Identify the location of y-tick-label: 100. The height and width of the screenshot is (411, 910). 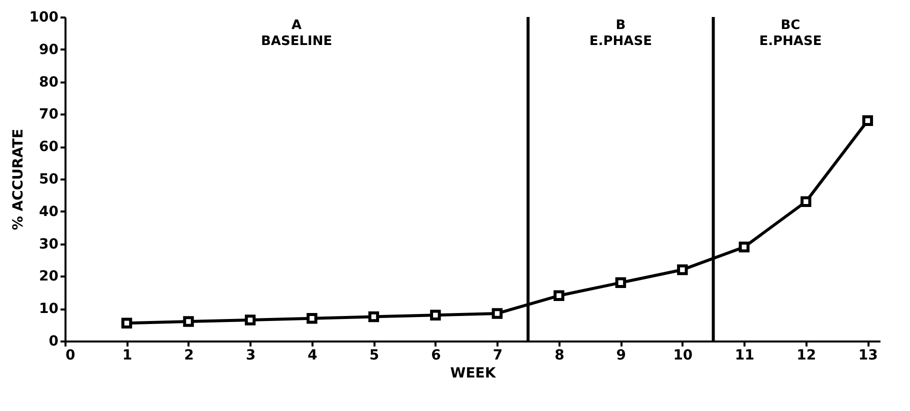
(44, 18).